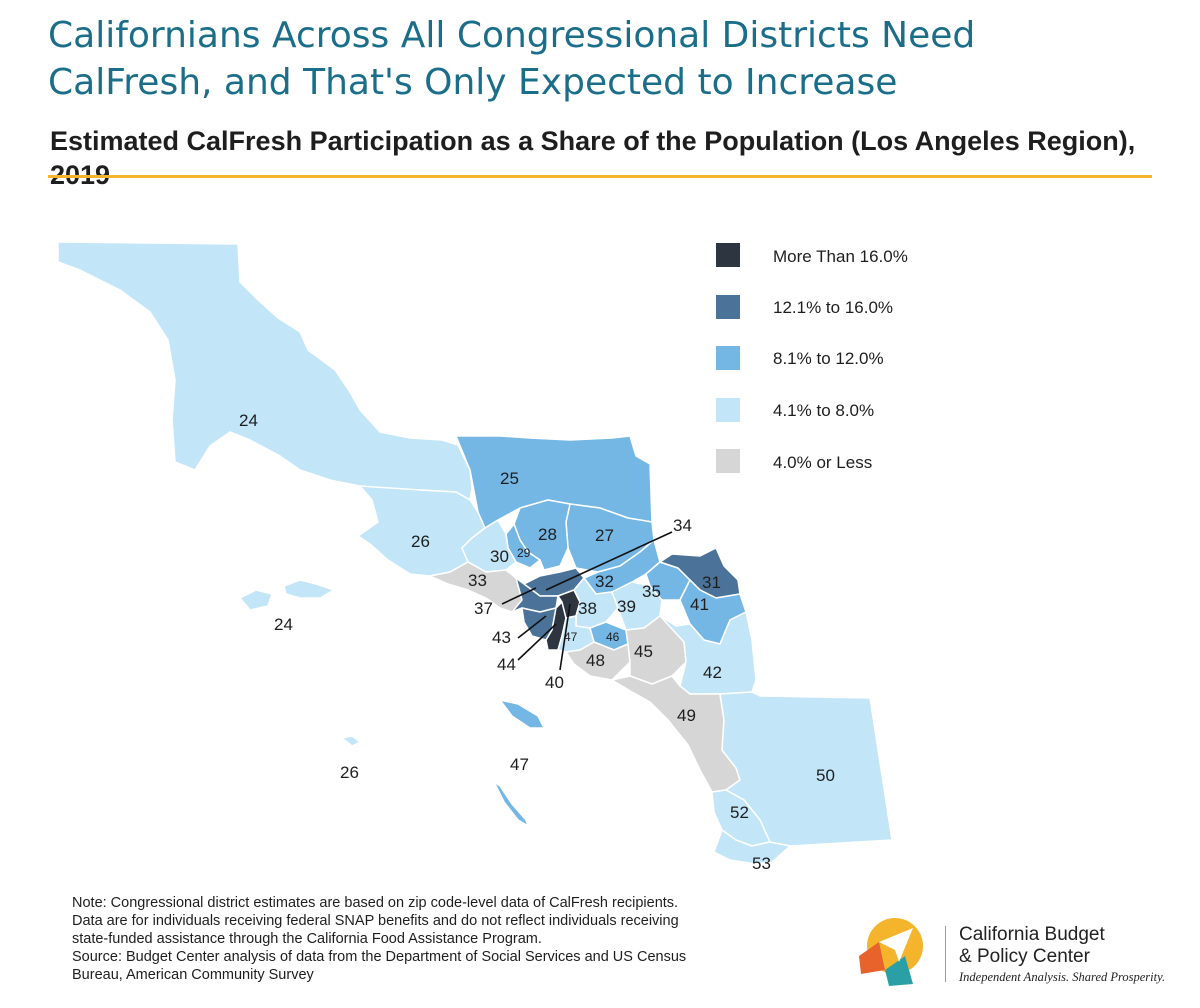  I want to click on label-41: 41, so click(699, 604).